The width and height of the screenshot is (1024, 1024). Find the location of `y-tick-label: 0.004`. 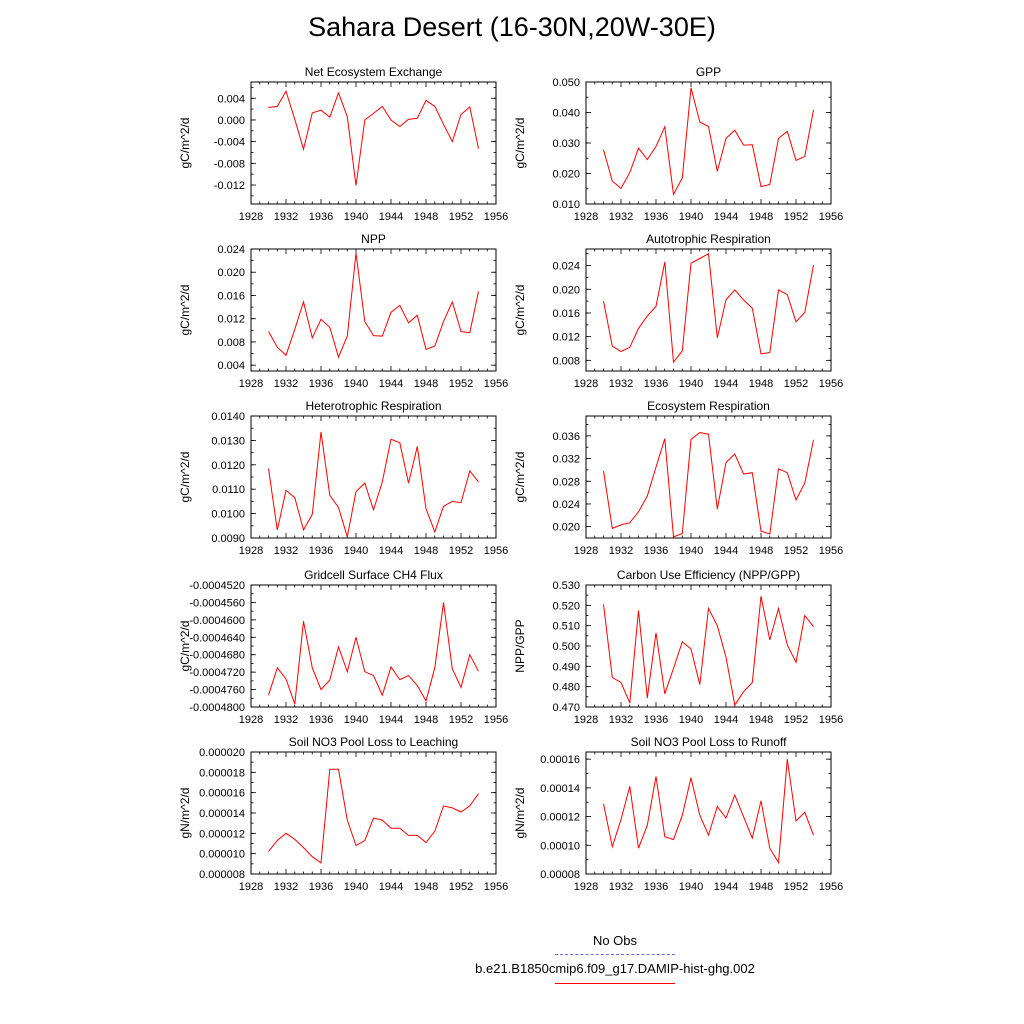

y-tick-label: 0.004 is located at coordinates (231, 99).